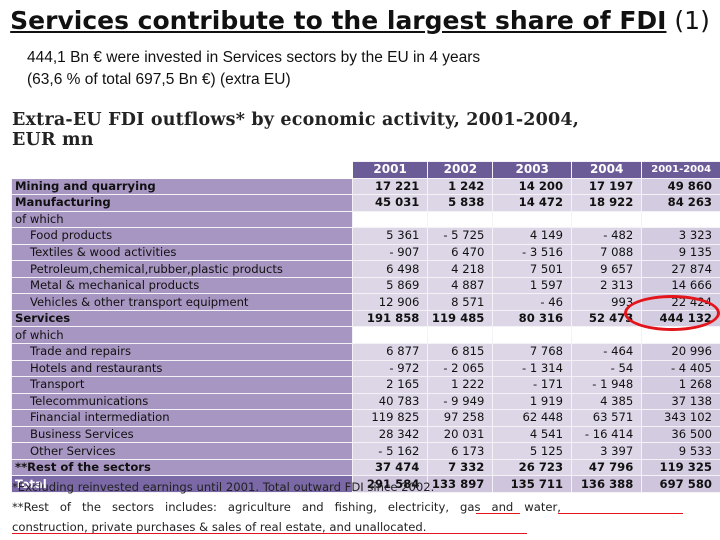 This screenshot has height=540, width=720. Describe the element at coordinates (532, 467) in the screenshot. I see `value-cell: 26 723` at that location.